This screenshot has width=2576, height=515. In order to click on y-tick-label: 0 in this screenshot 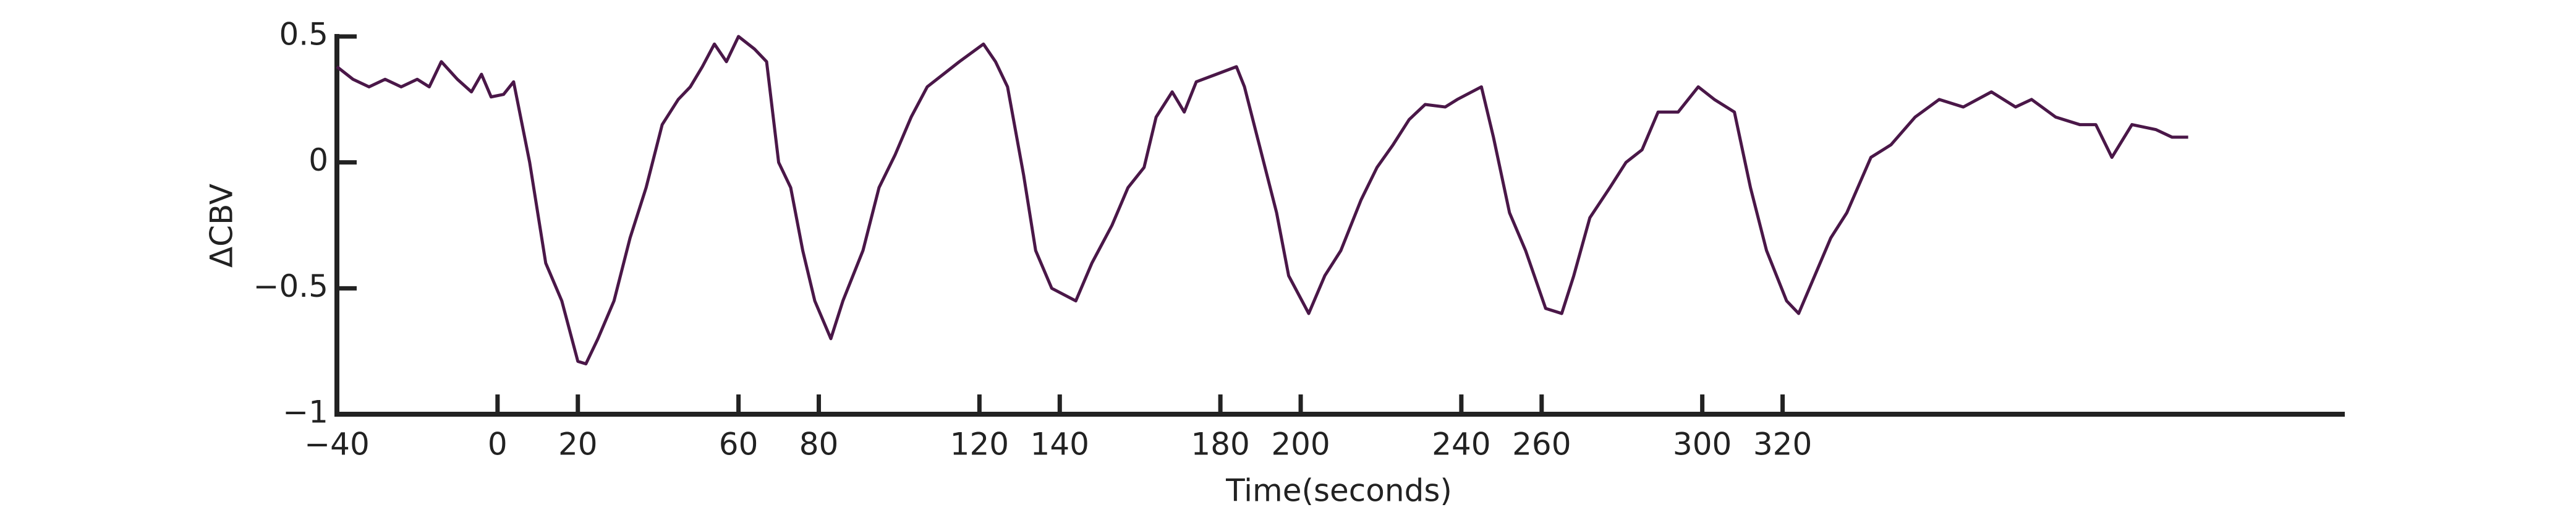, I will do `click(318, 160)`.